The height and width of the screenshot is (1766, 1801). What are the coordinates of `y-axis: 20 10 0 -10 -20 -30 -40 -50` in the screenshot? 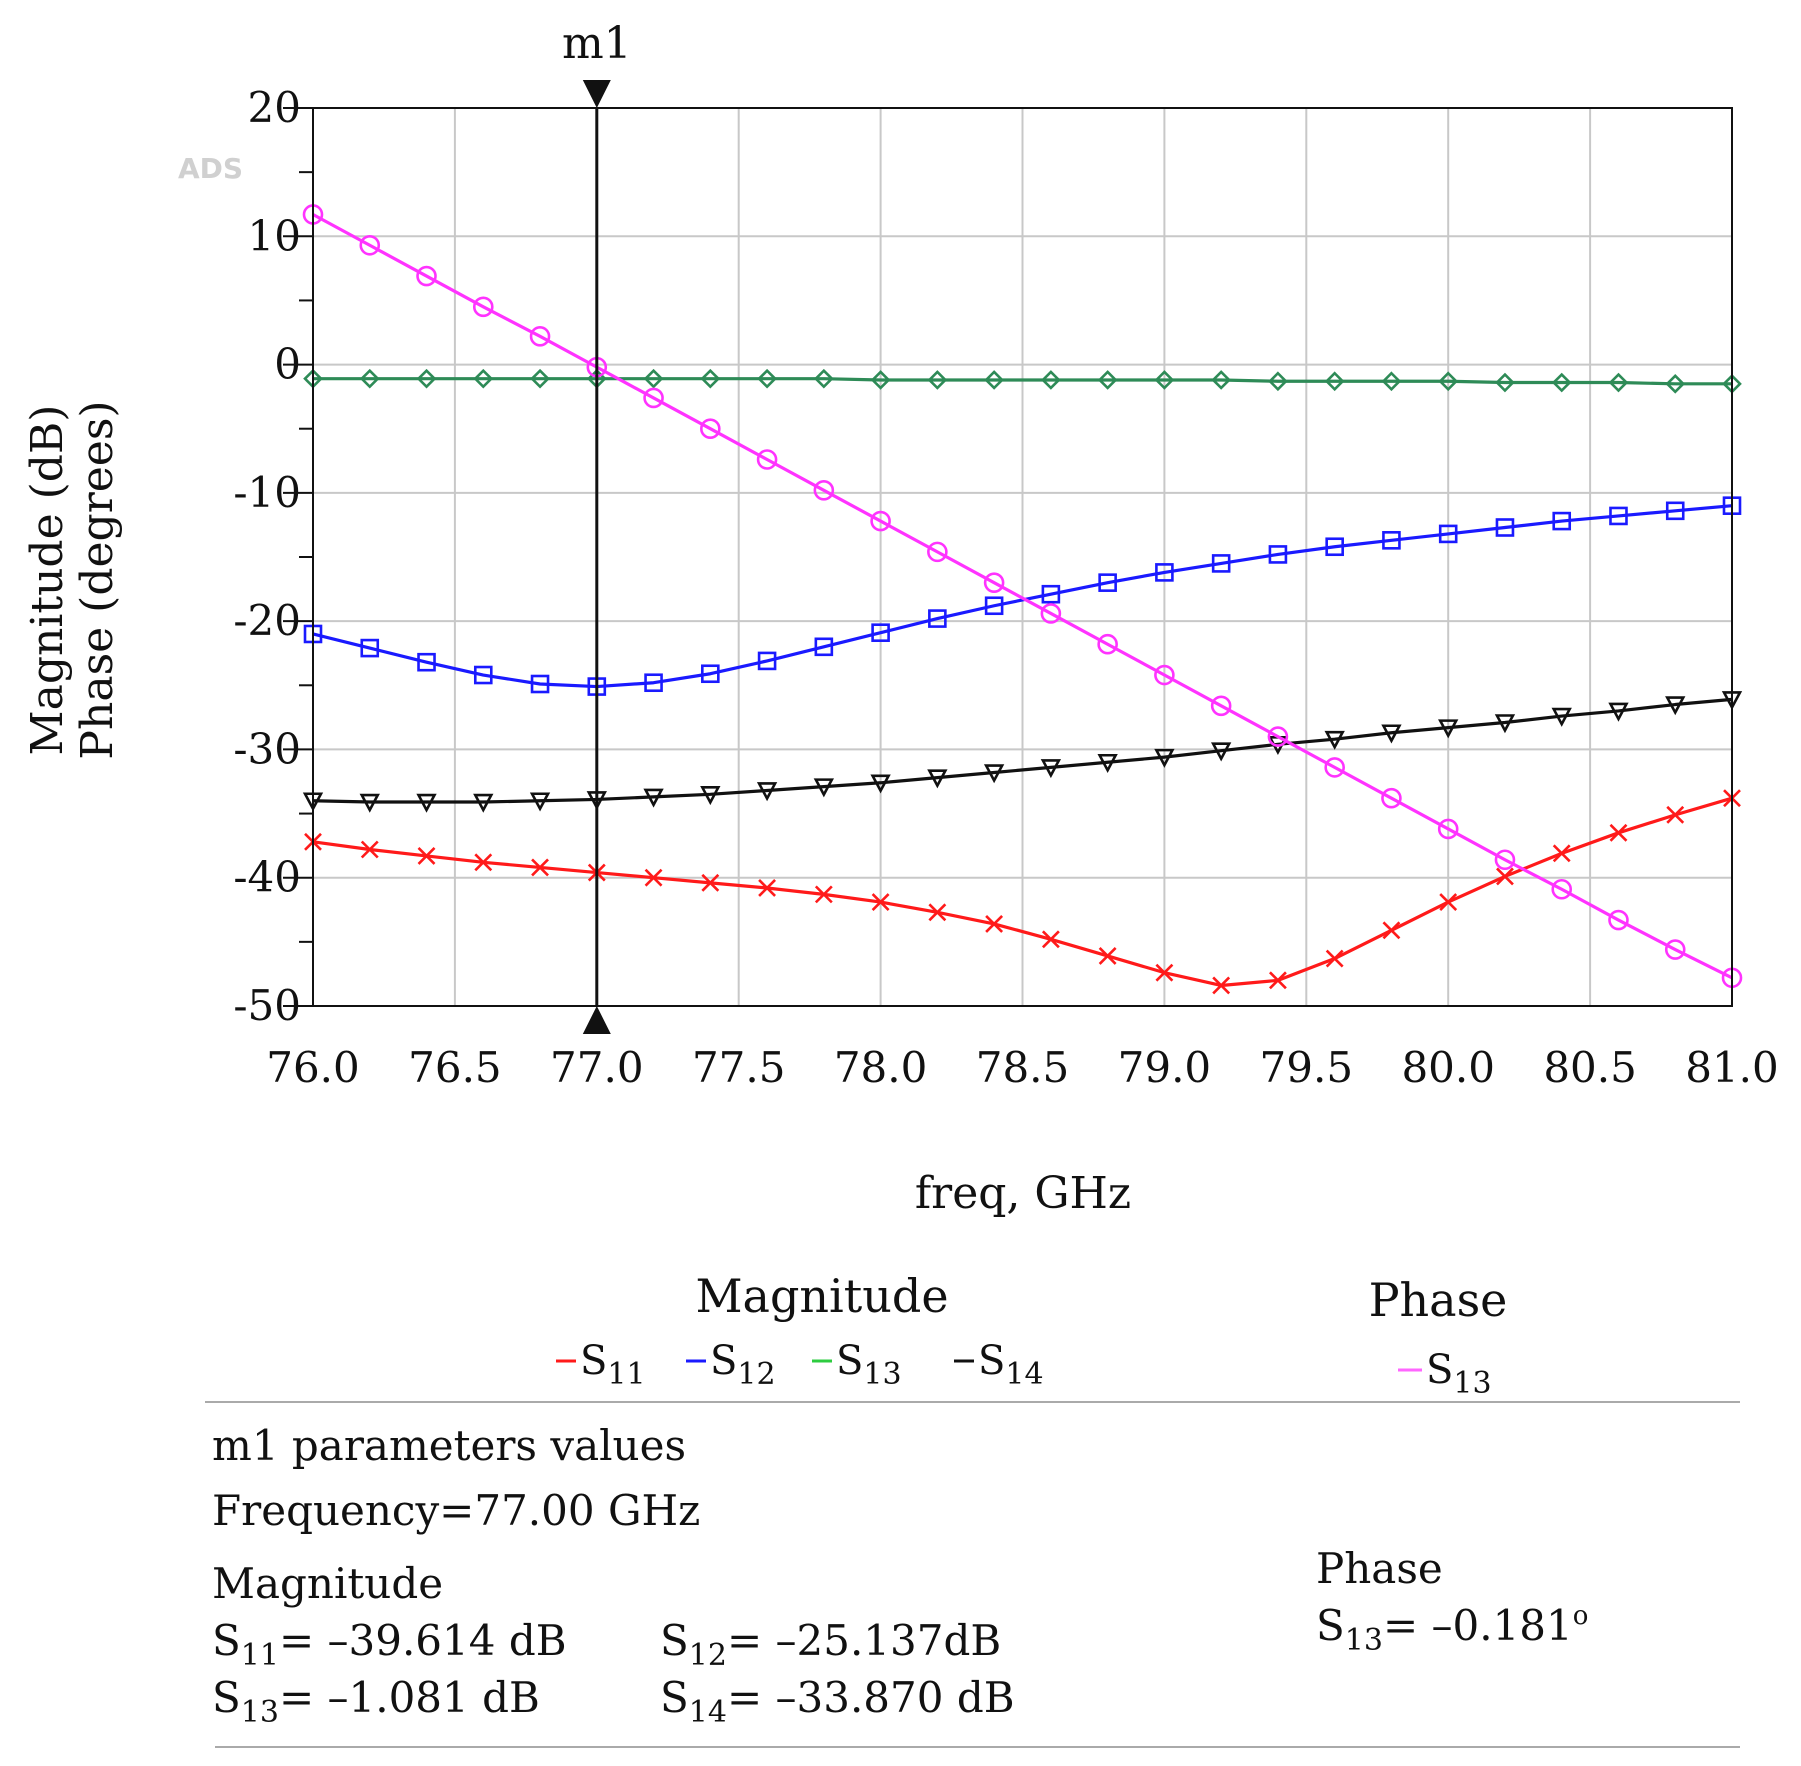 It's located at (273, 556).